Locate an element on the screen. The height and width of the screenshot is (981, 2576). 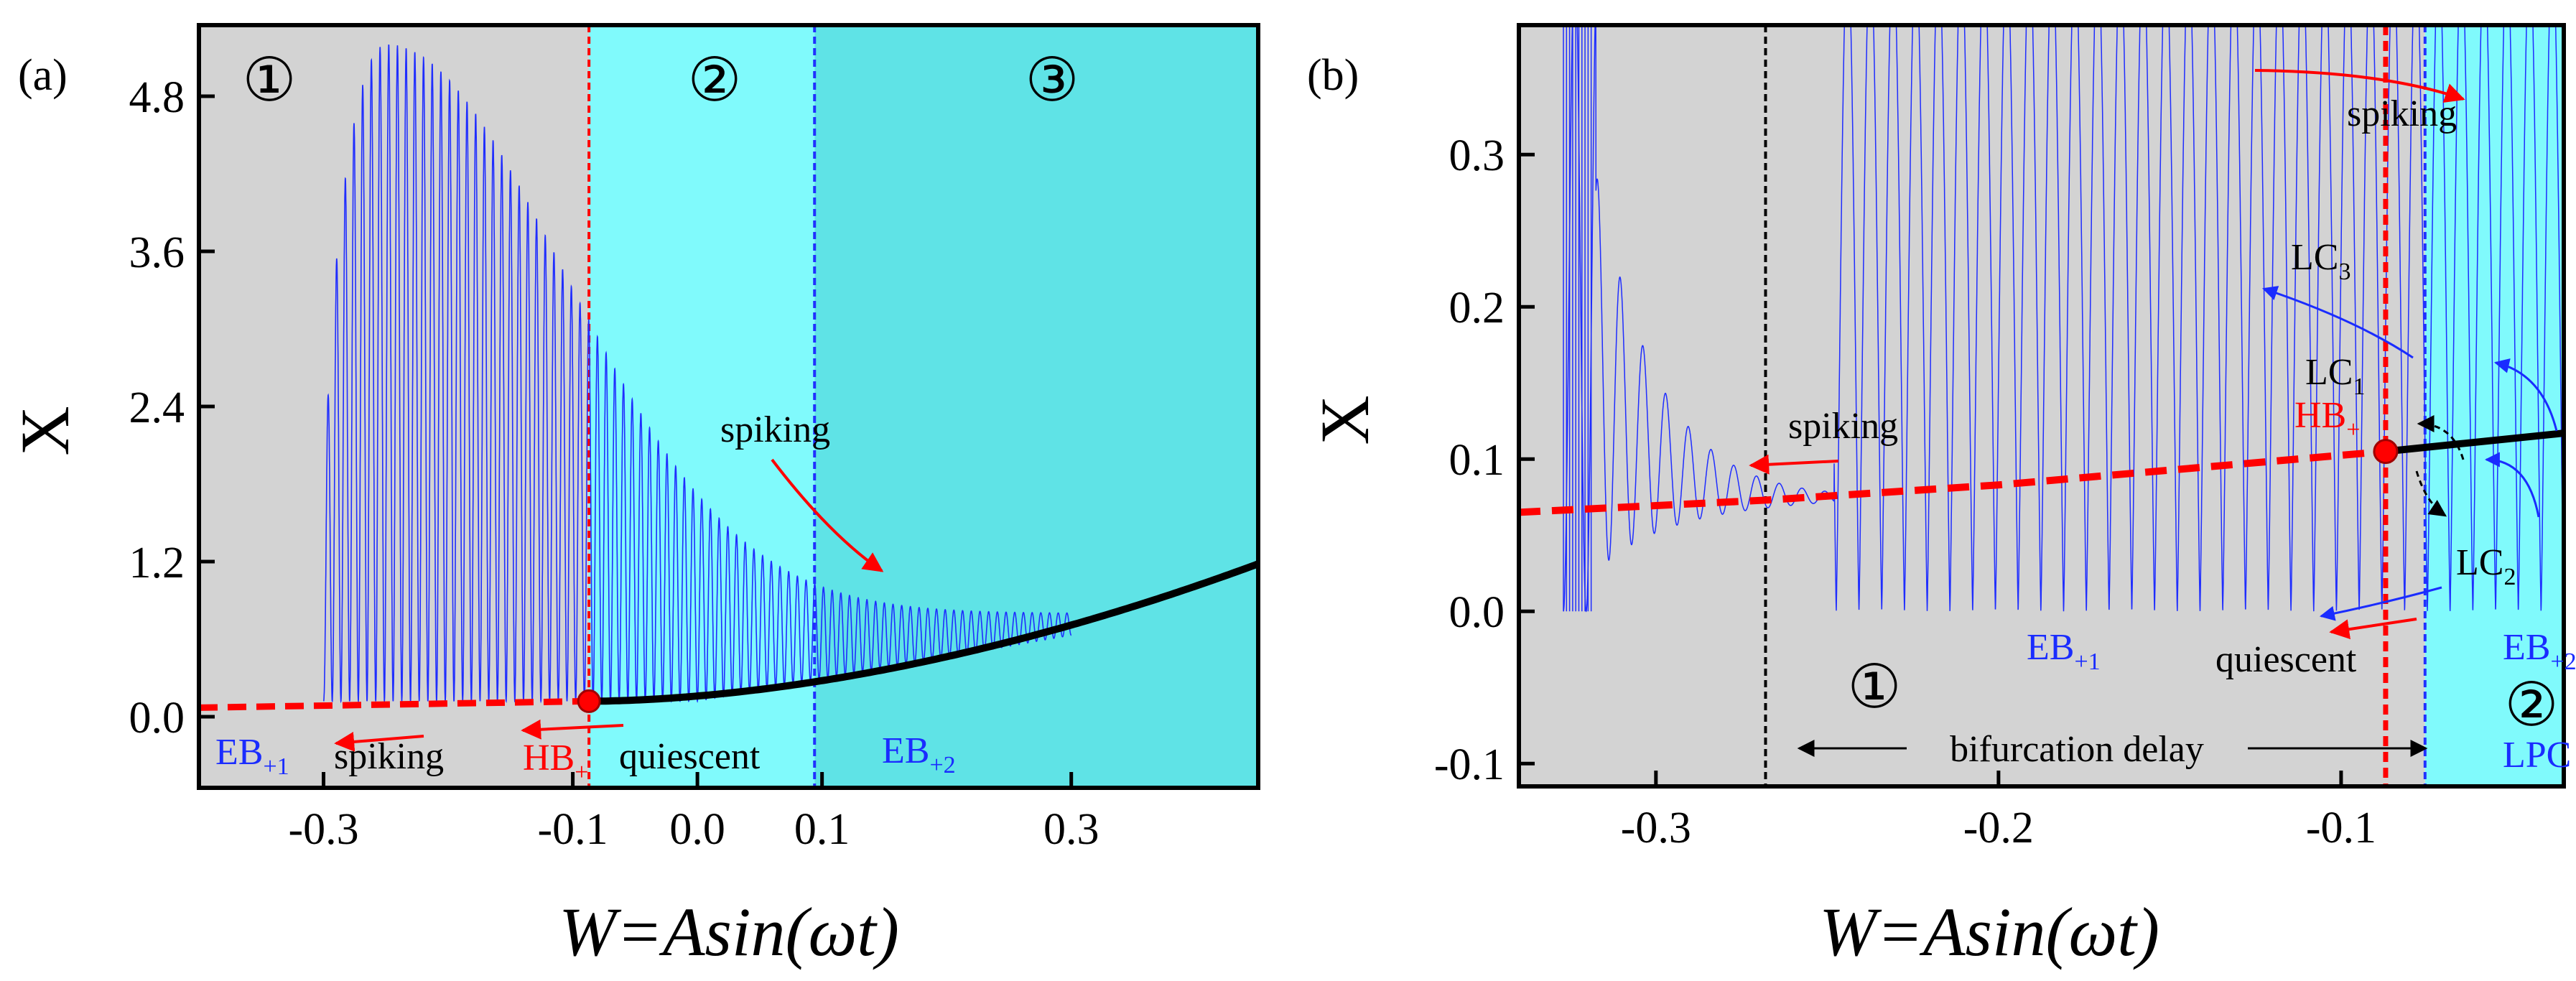
panel-b-lc2-sub: 2 is located at coordinates (2509, 577).